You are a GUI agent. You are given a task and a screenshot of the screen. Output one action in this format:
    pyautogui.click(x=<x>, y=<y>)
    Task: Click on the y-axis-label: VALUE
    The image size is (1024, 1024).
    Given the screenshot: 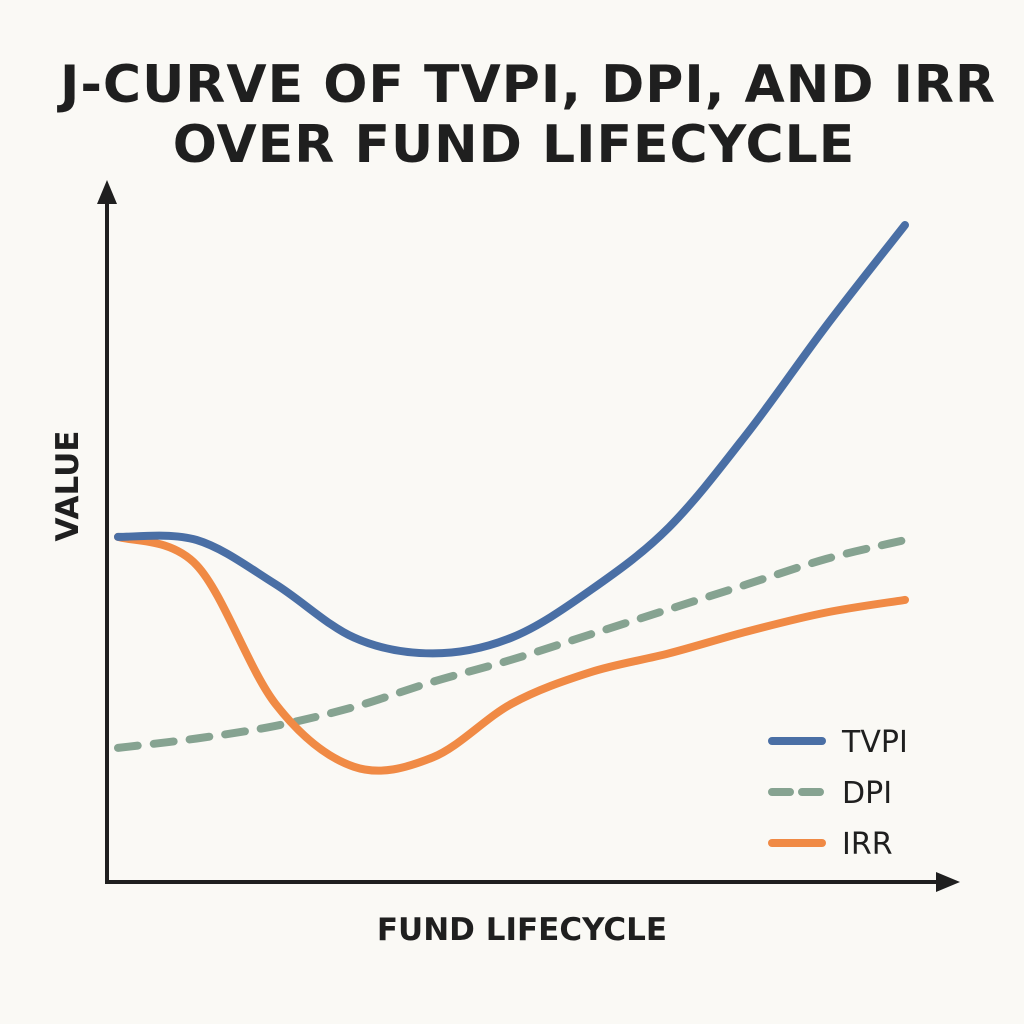 What is the action you would take?
    pyautogui.click(x=68, y=486)
    